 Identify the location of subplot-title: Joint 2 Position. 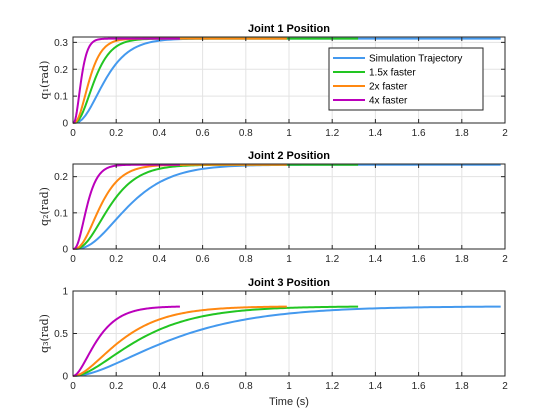
(289, 156).